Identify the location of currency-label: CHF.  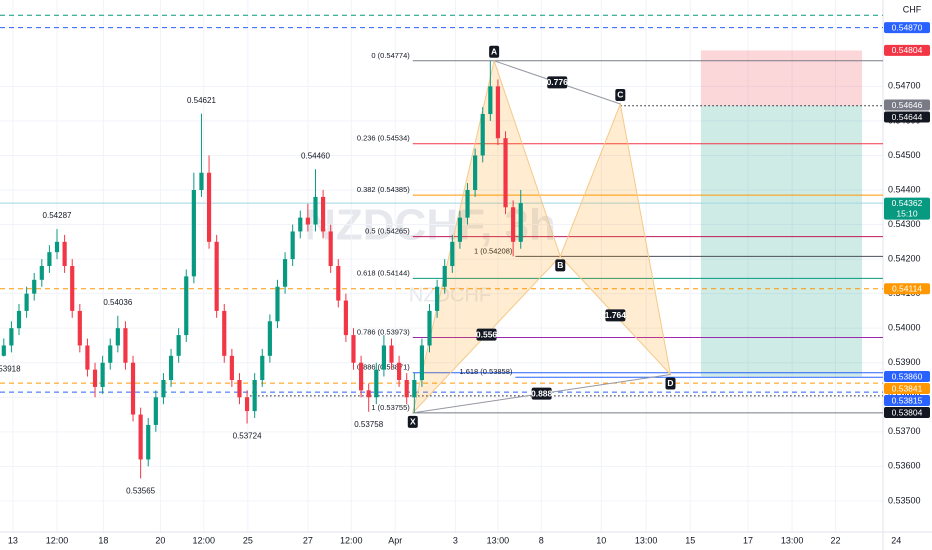
(912, 9).